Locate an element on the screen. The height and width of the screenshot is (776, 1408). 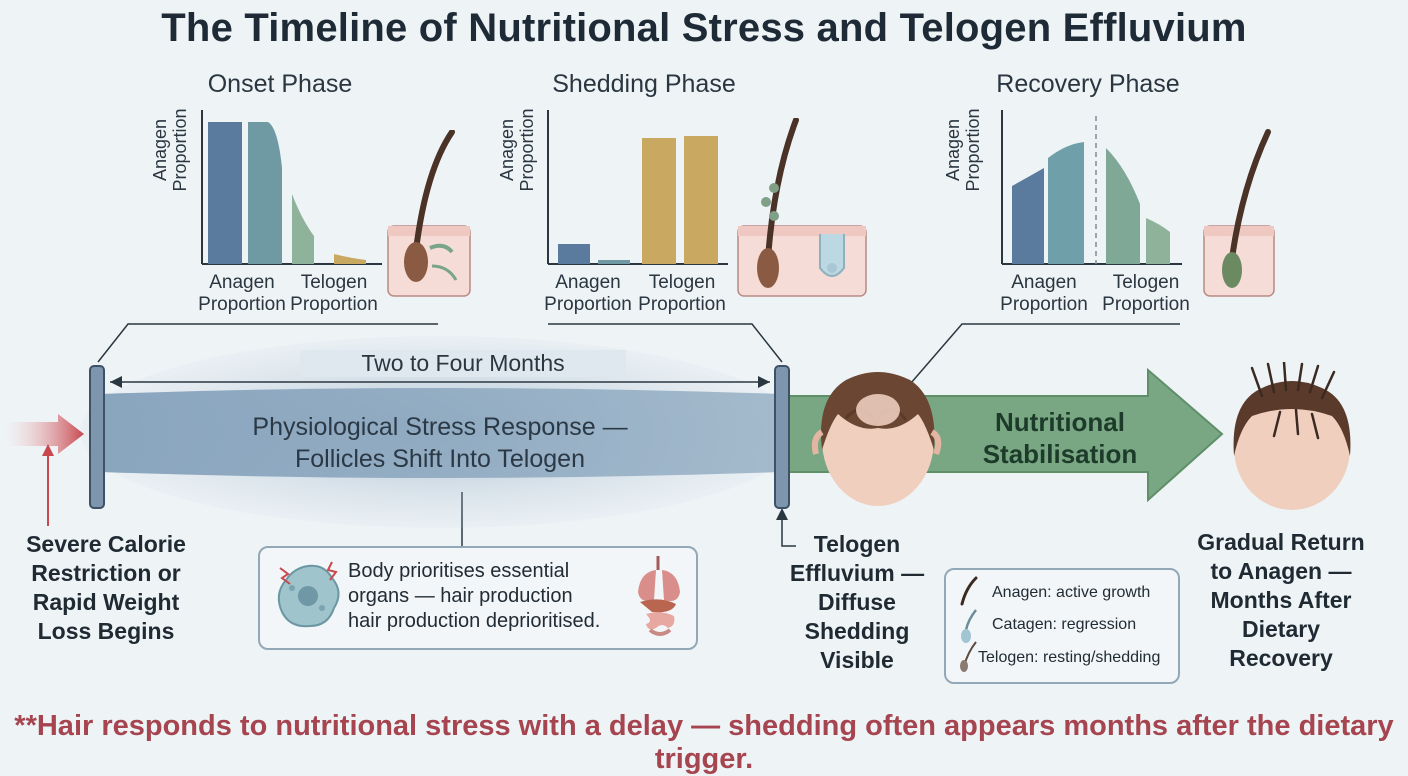
stress-band is located at coordinates (440, 433).